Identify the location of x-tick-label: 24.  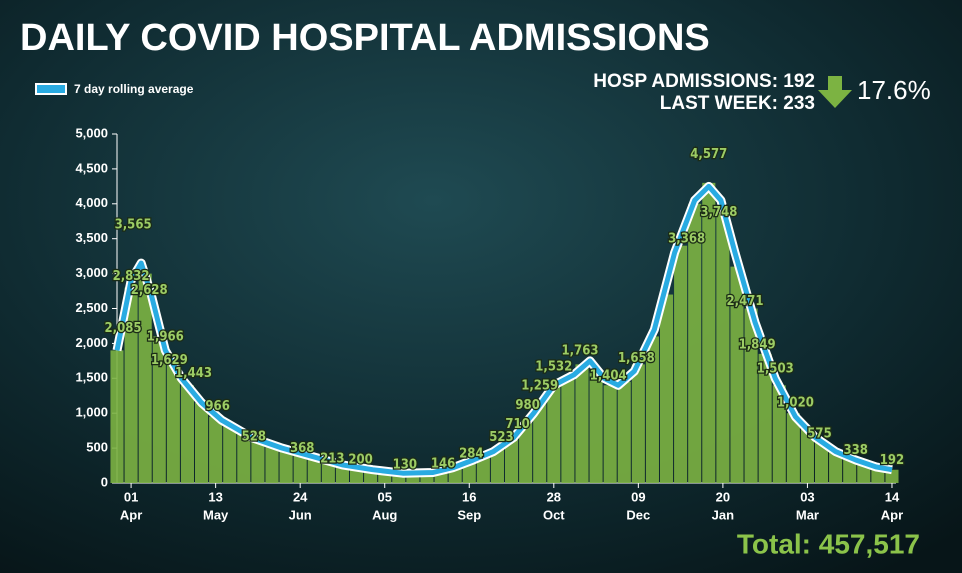
(300, 496).